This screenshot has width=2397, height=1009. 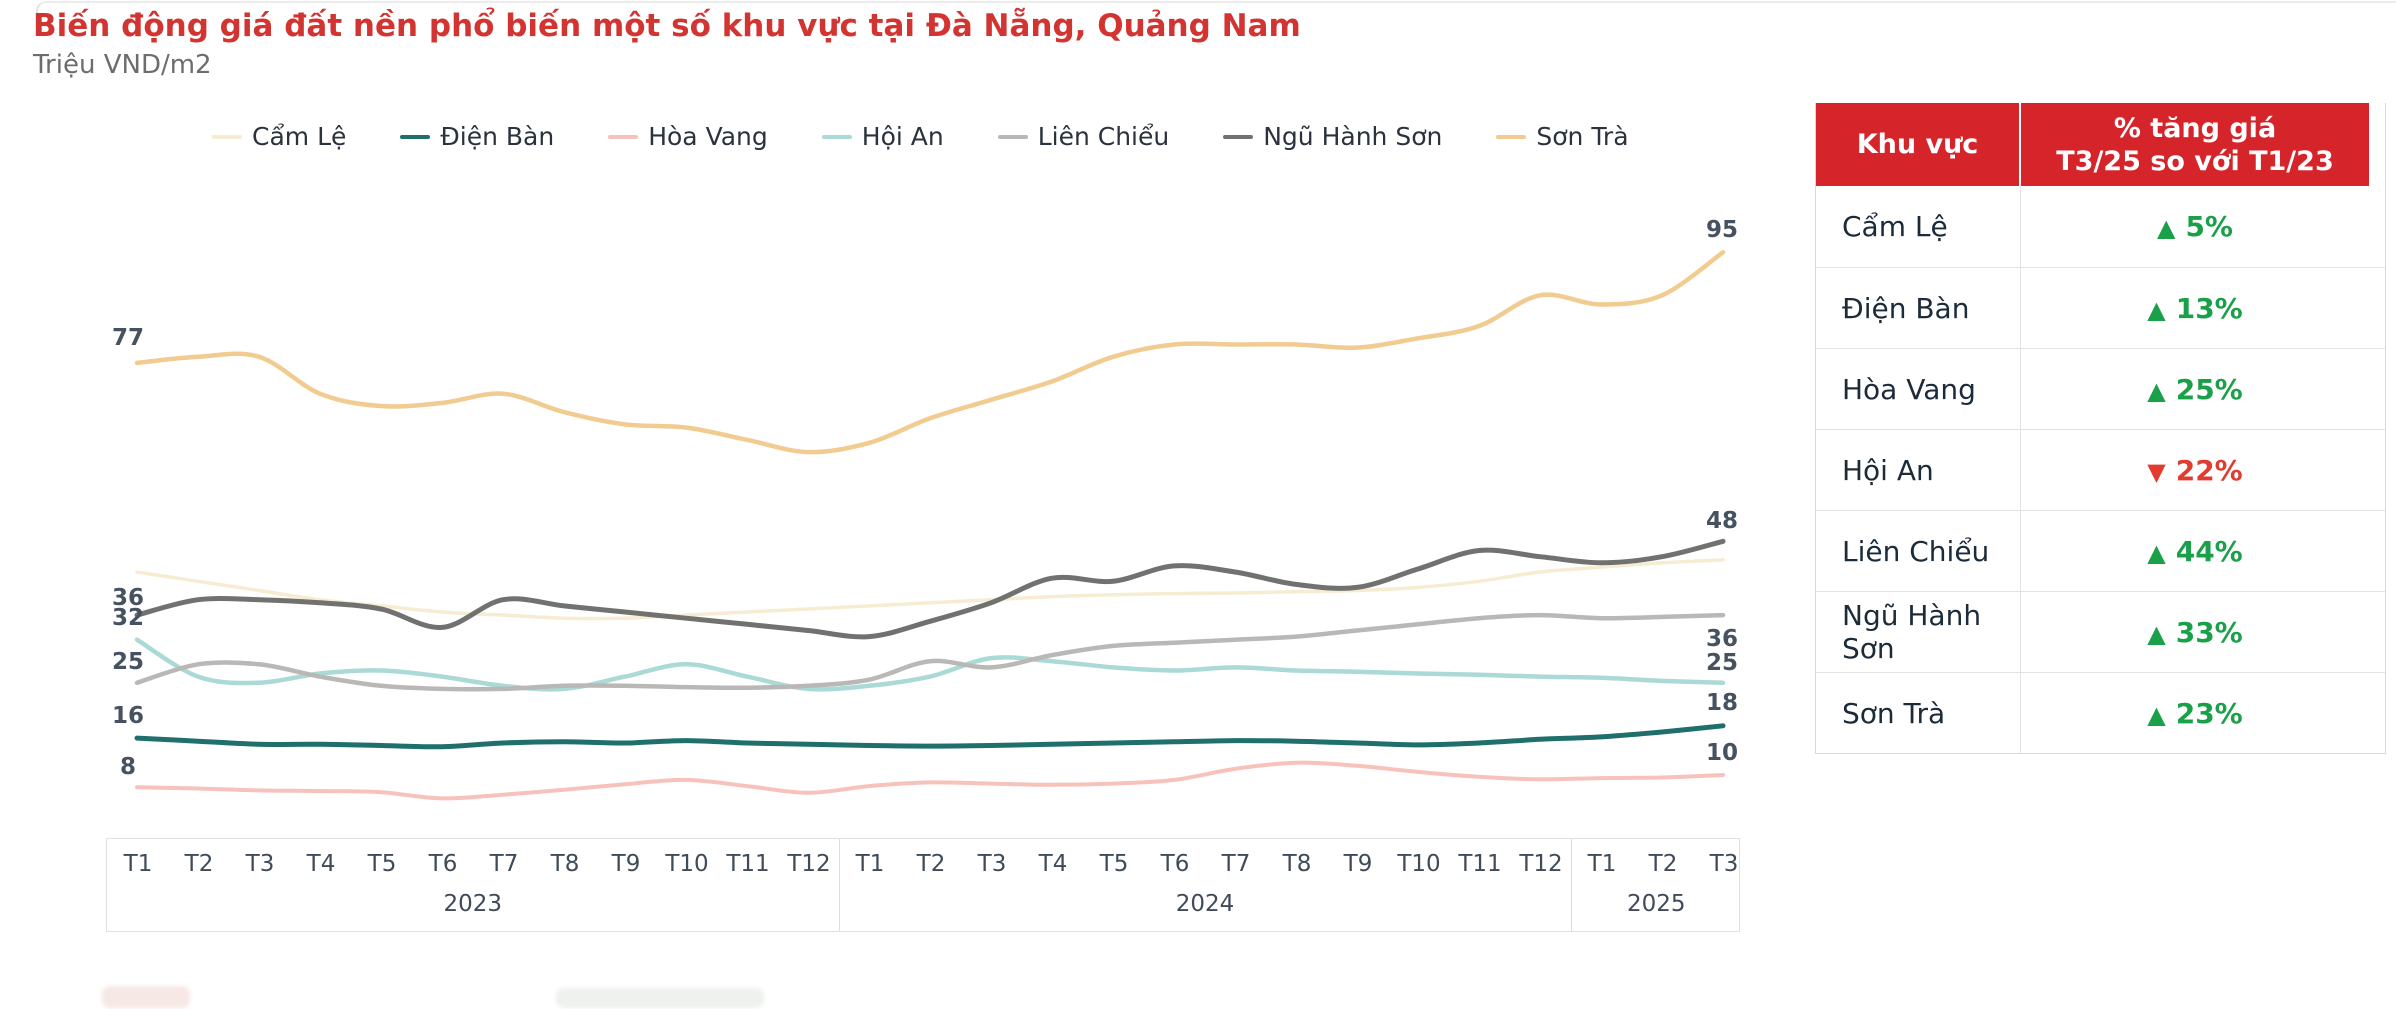 What do you see at coordinates (1721, 639) in the screenshot?
I see `end-value-lien-chieu: 36` at bounding box center [1721, 639].